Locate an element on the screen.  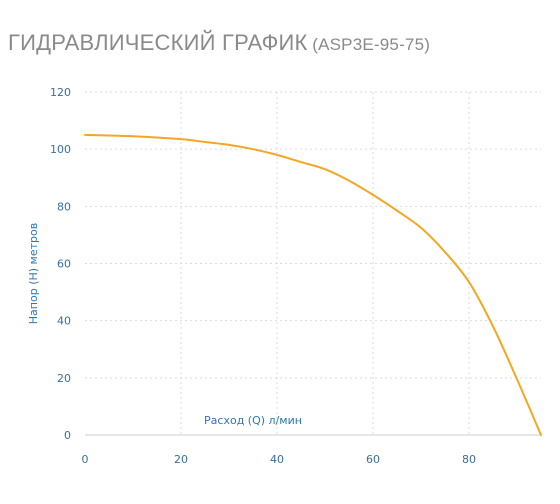
y-axis-title: Напор (H) метров is located at coordinates (33, 273).